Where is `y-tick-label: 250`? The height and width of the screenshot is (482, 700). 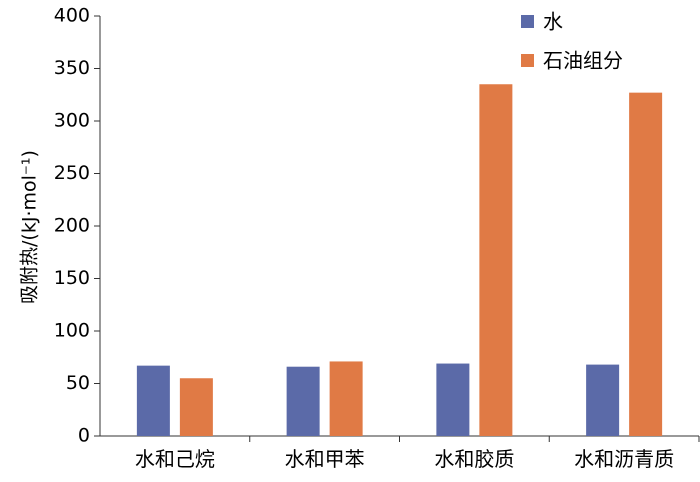
y-tick-label: 250 is located at coordinates (72, 173).